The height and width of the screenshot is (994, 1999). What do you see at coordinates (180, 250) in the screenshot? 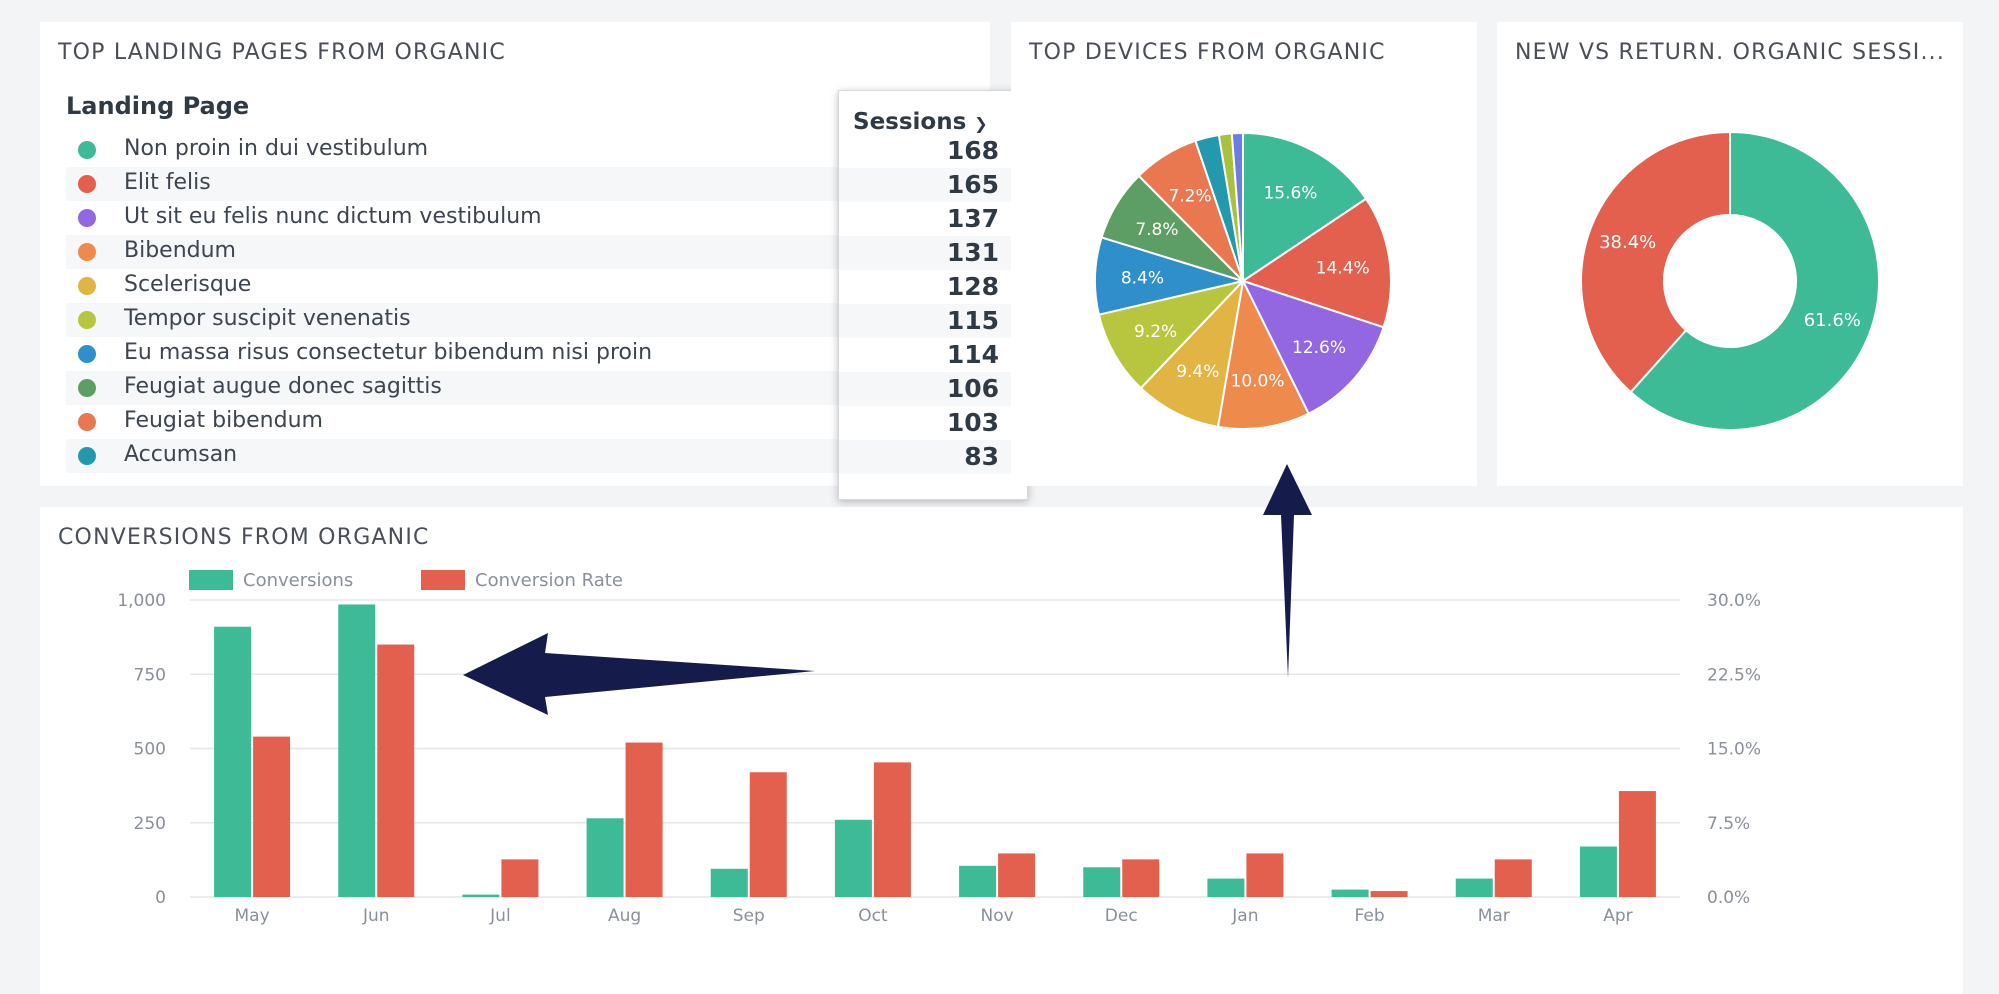
I see `landing-page-name: Bibendum` at bounding box center [180, 250].